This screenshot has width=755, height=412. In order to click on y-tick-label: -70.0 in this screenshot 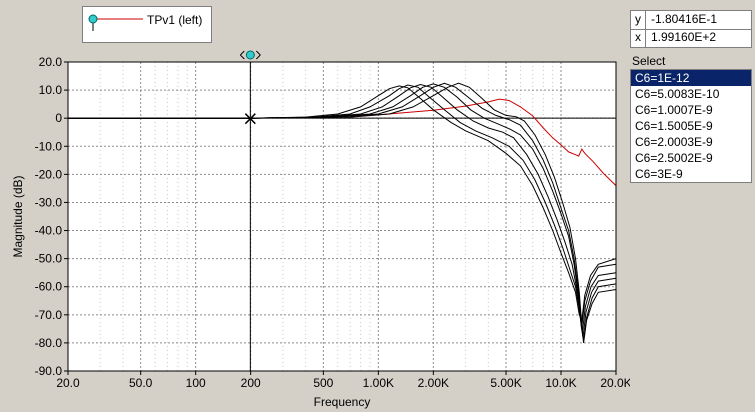, I will do `click(49, 315)`.